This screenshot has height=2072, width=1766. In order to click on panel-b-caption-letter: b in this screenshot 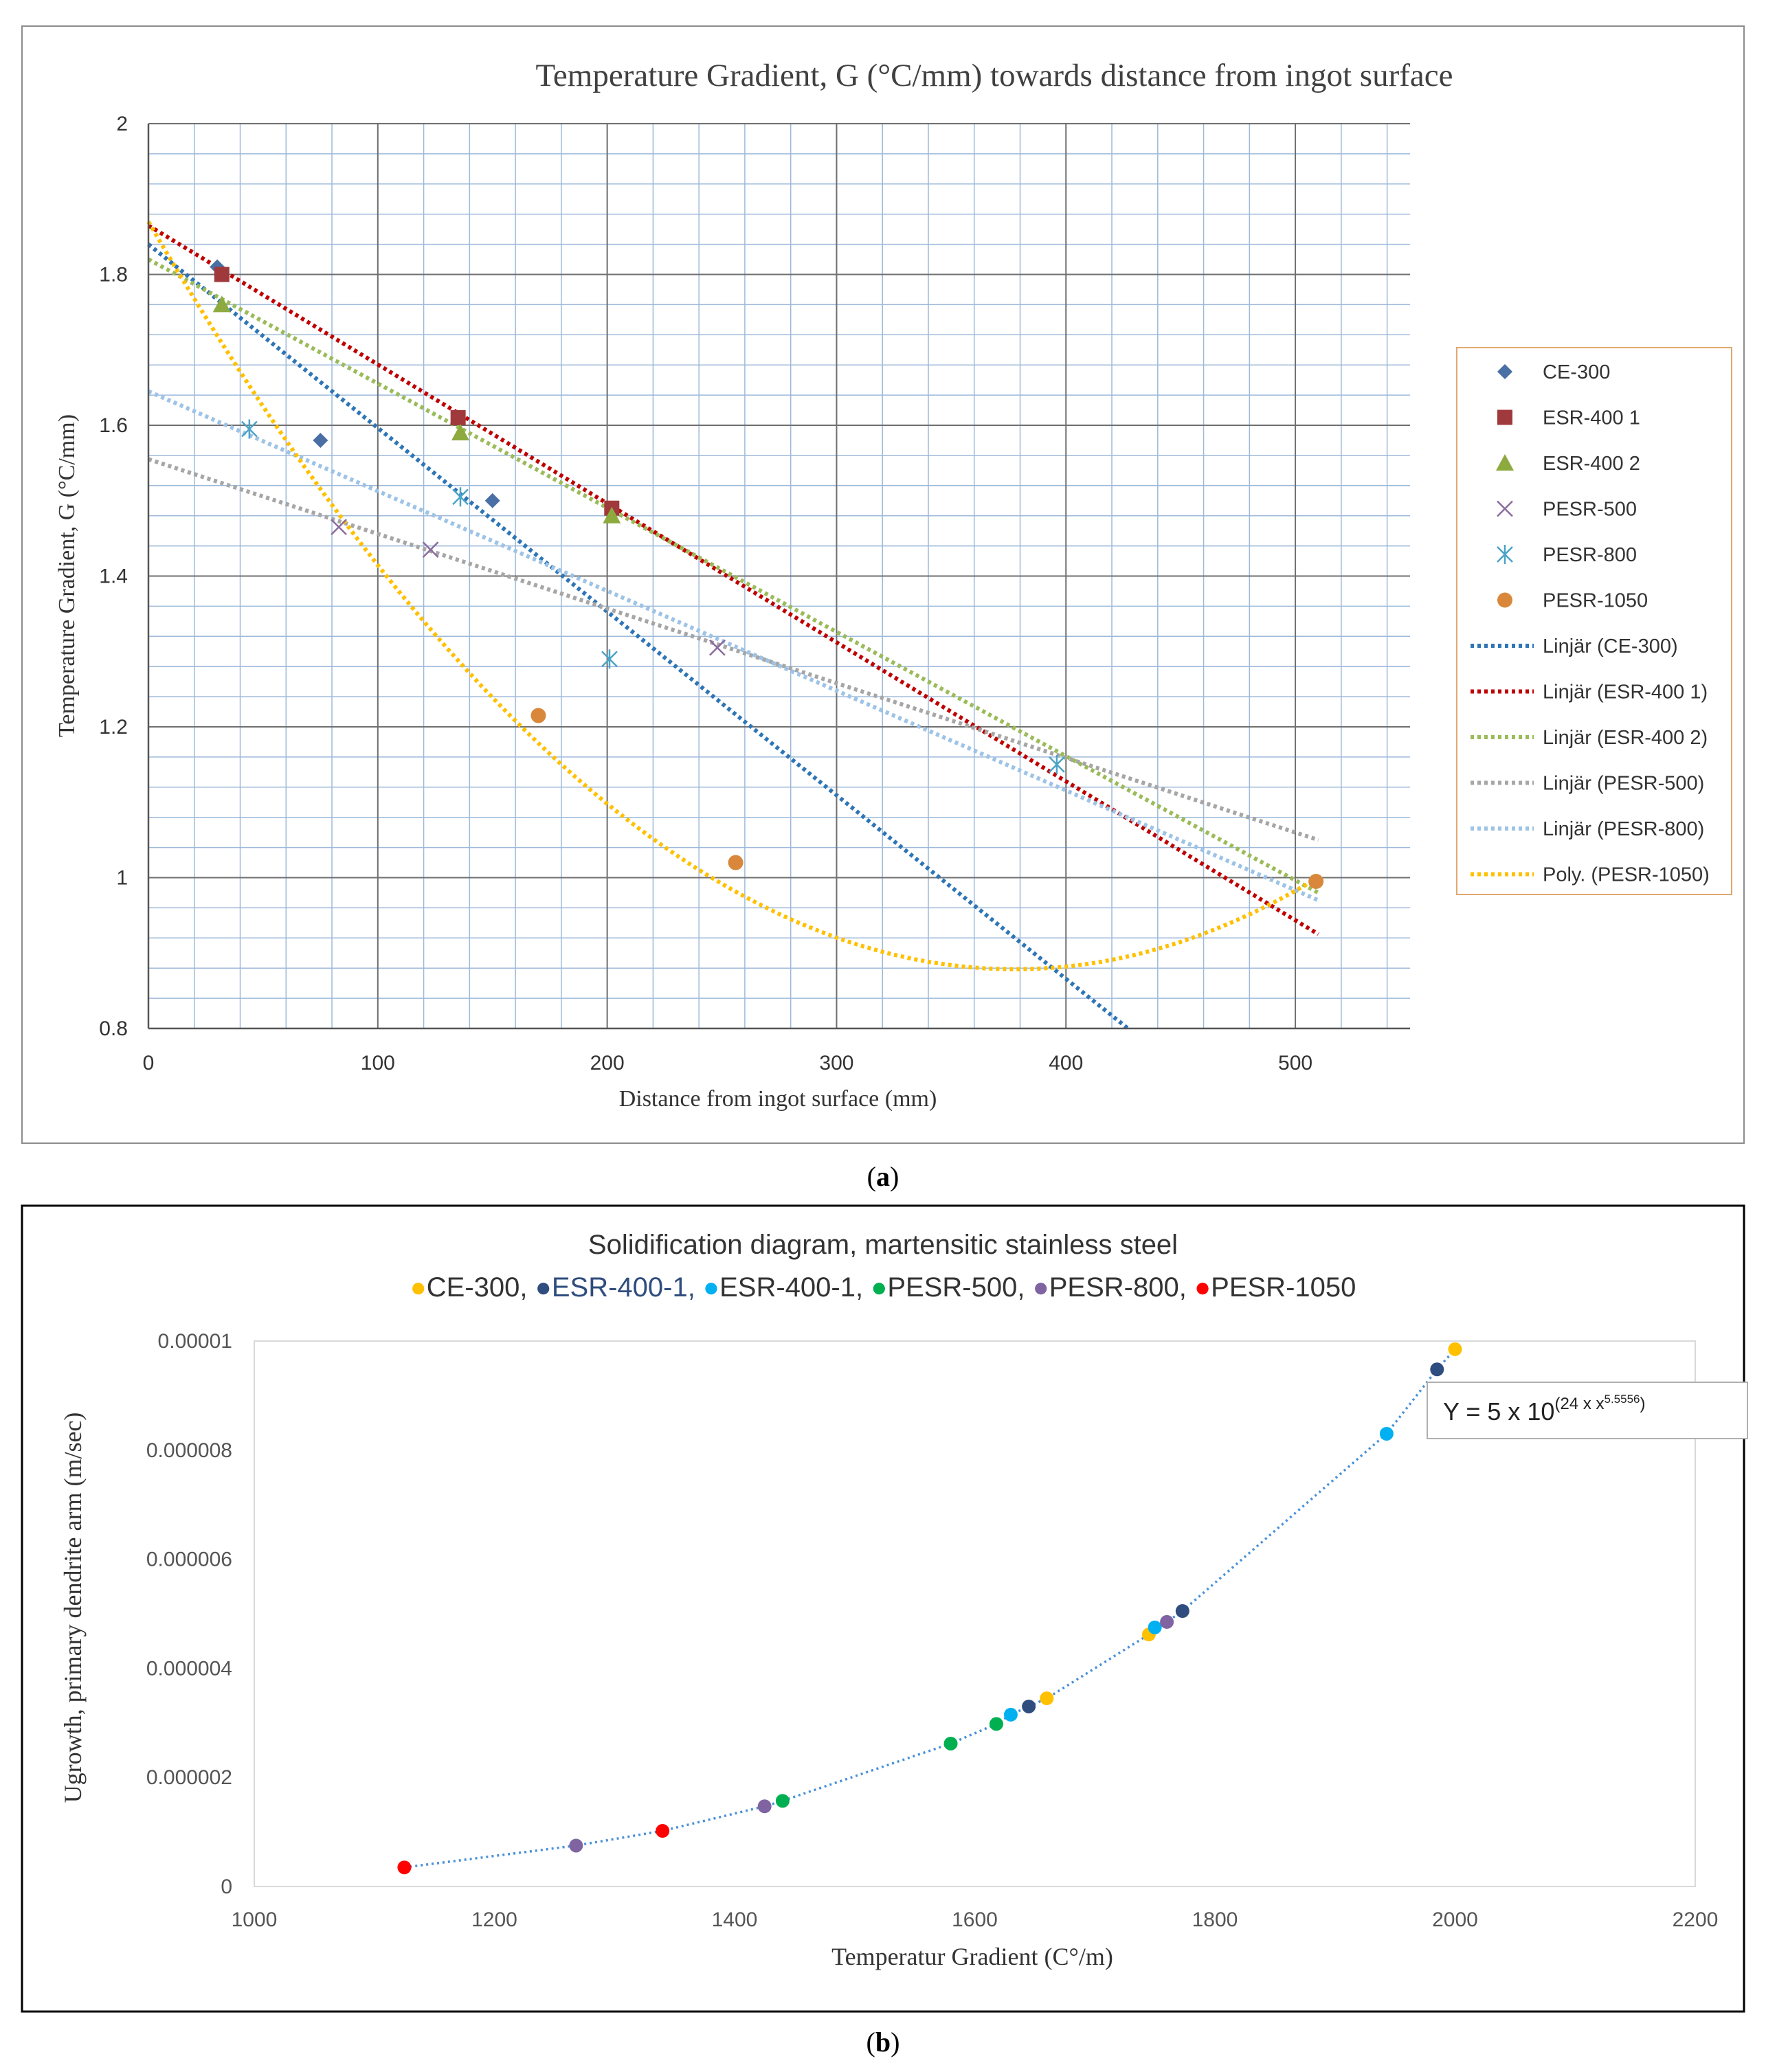, I will do `click(883, 2042)`.